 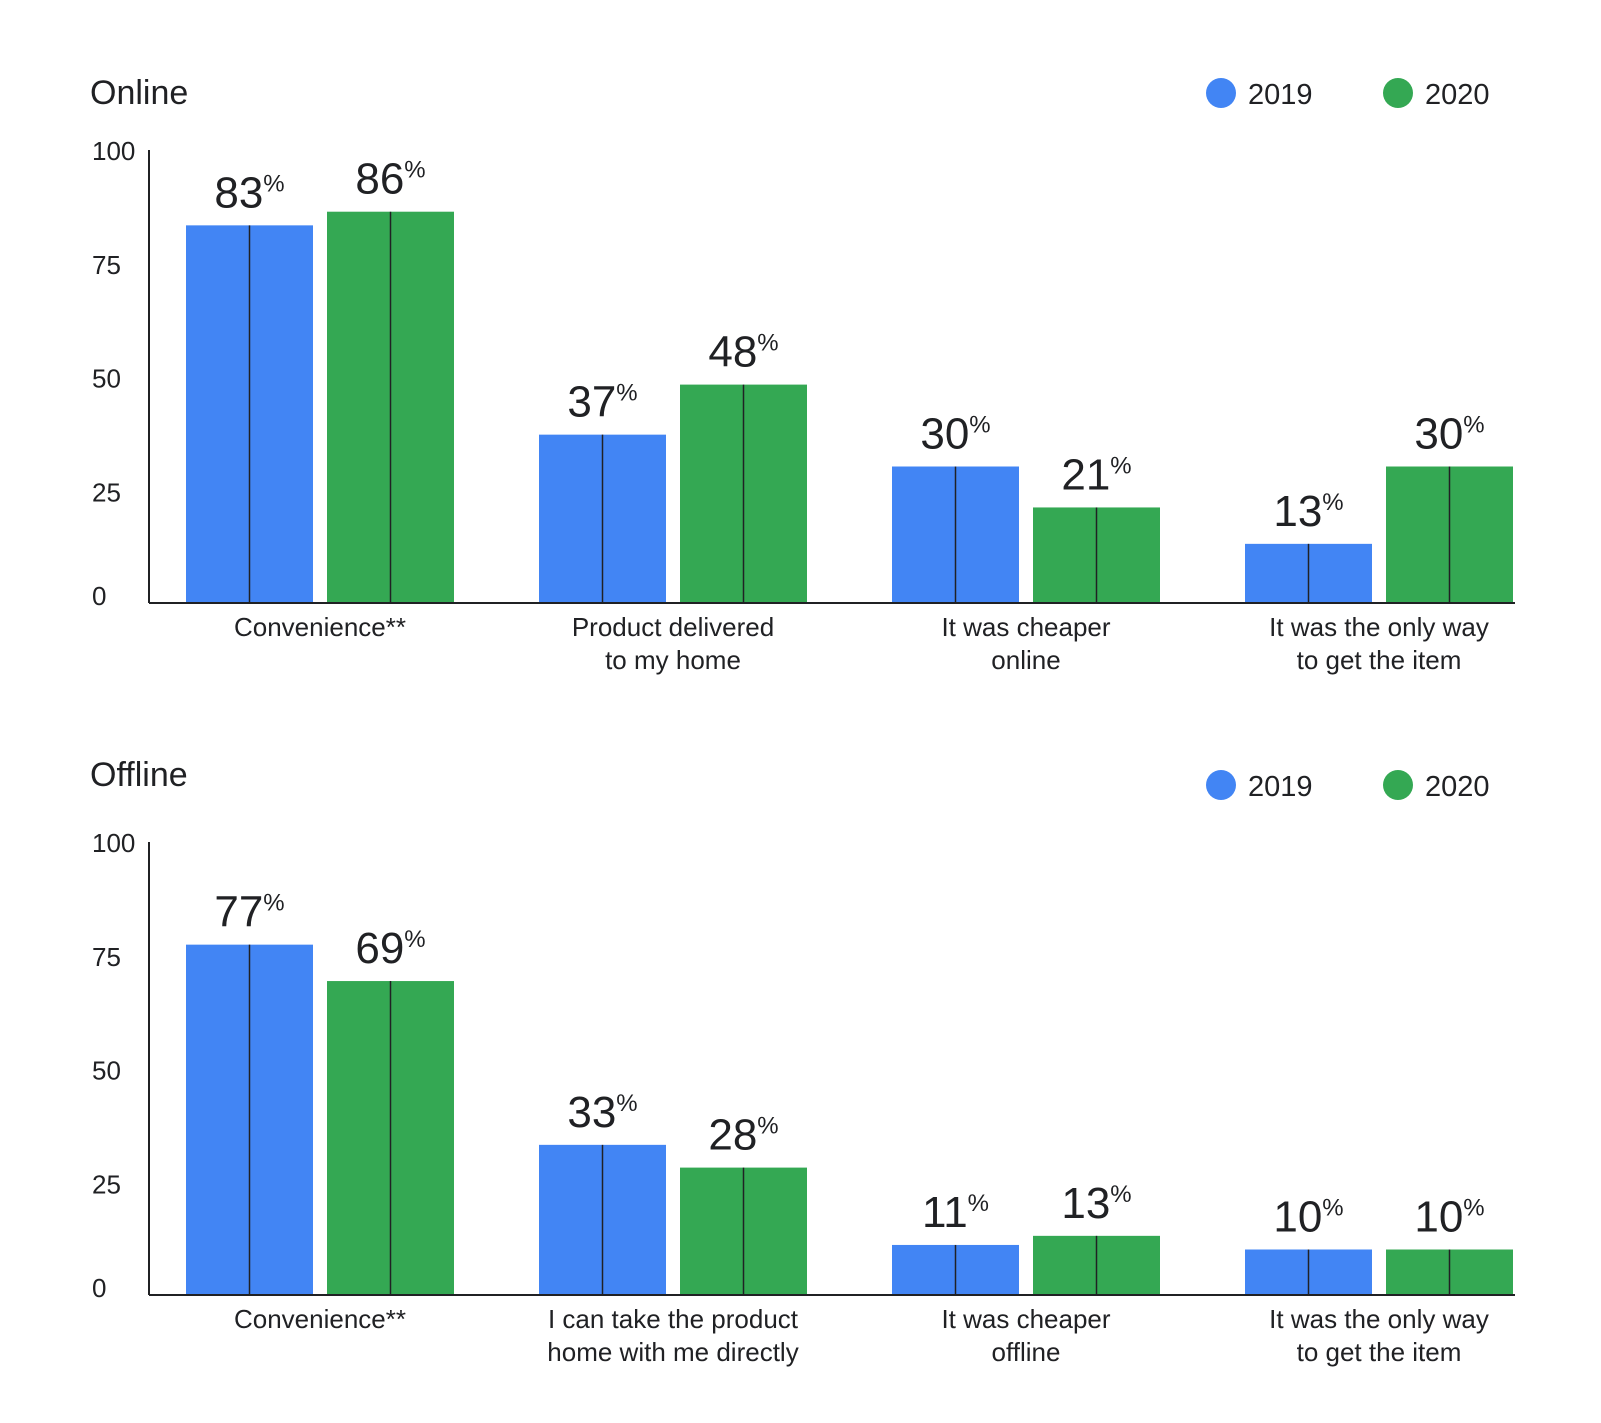 I want to click on data-label: 37%, so click(x=602, y=402).